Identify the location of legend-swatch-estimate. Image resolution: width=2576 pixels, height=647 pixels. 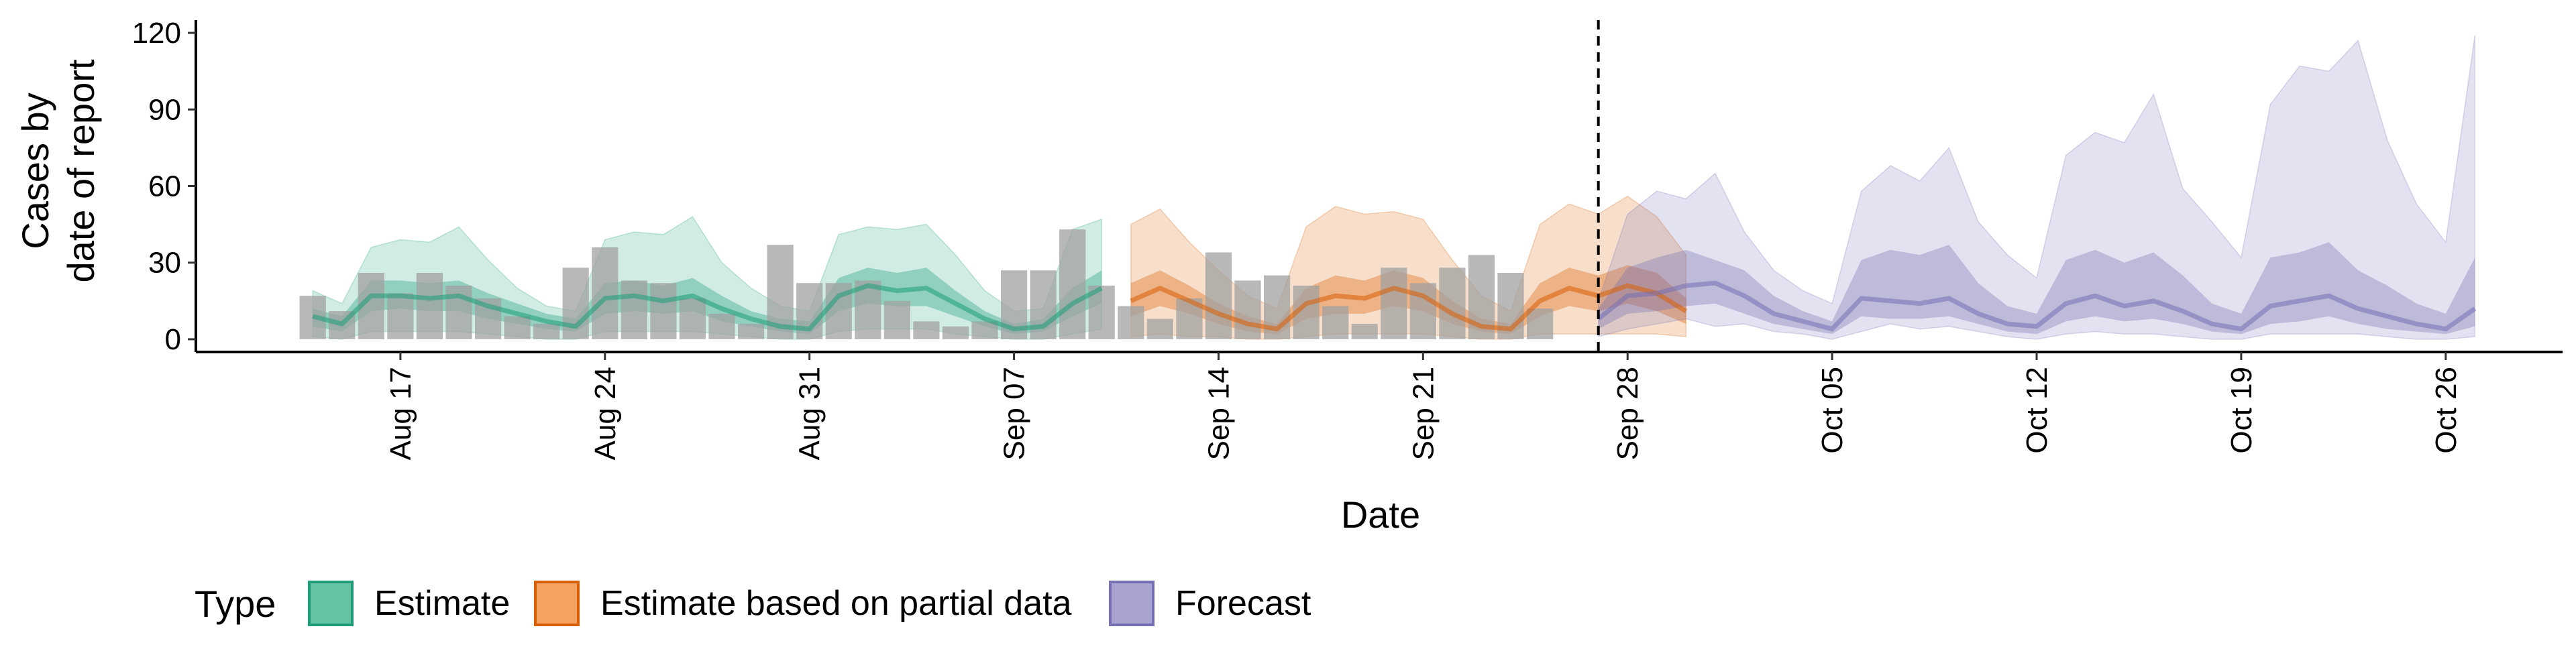
(331, 603).